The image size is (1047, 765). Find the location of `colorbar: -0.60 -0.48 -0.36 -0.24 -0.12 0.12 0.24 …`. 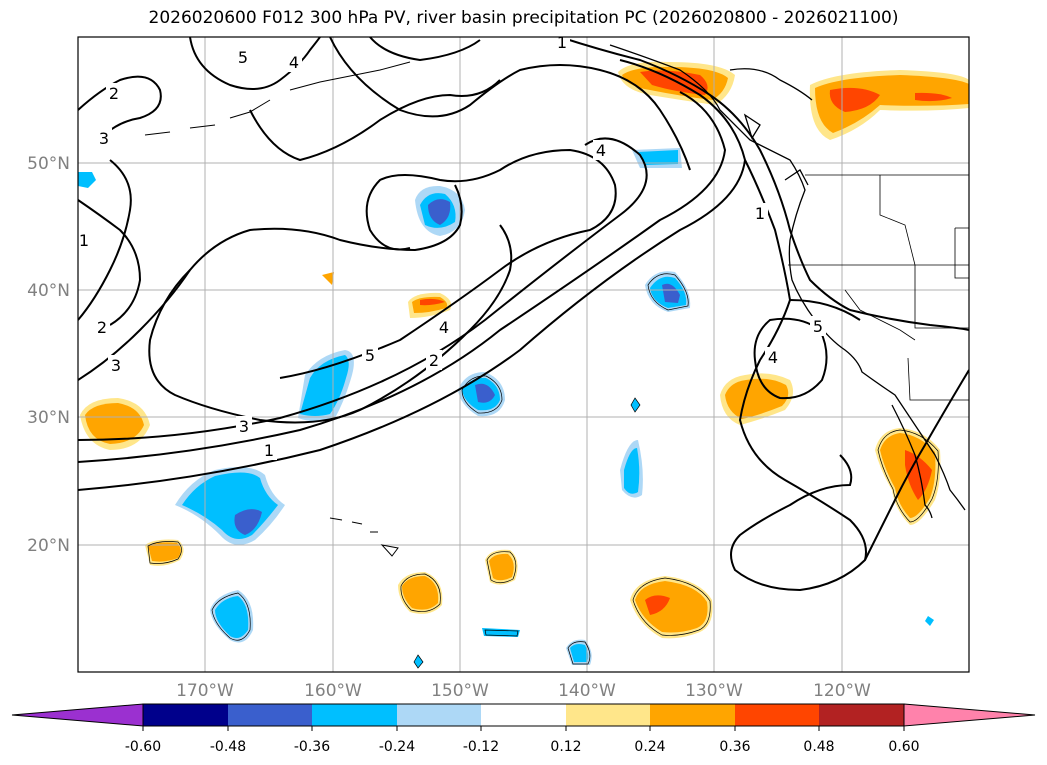

colorbar: -0.60 -0.48 -0.36 -0.24 -0.12 0.12 0.24 … is located at coordinates (523, 729).